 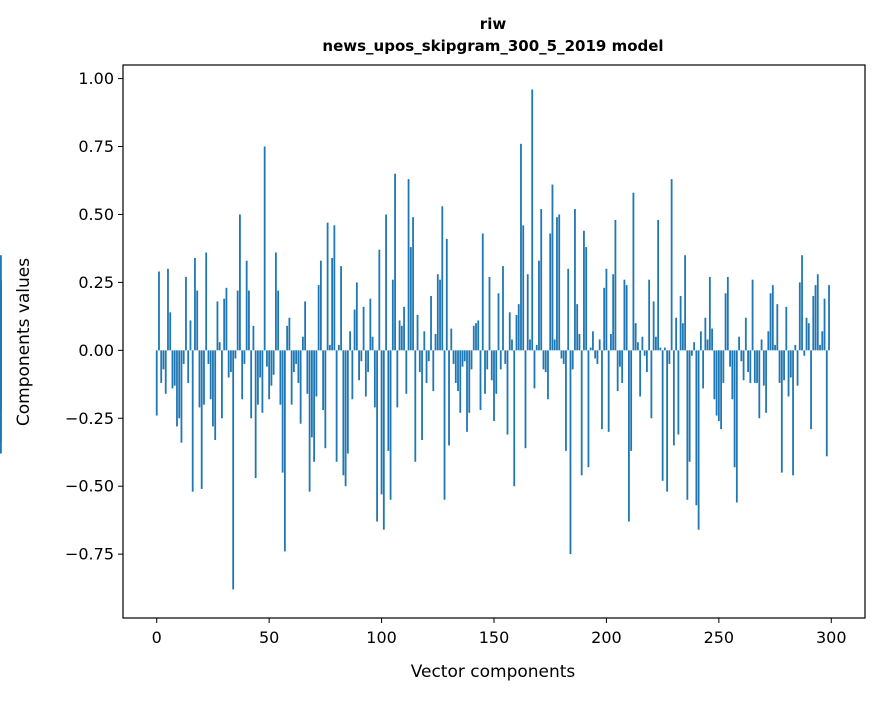 I want to click on y-tick-label: −0.25, so click(x=89, y=418).